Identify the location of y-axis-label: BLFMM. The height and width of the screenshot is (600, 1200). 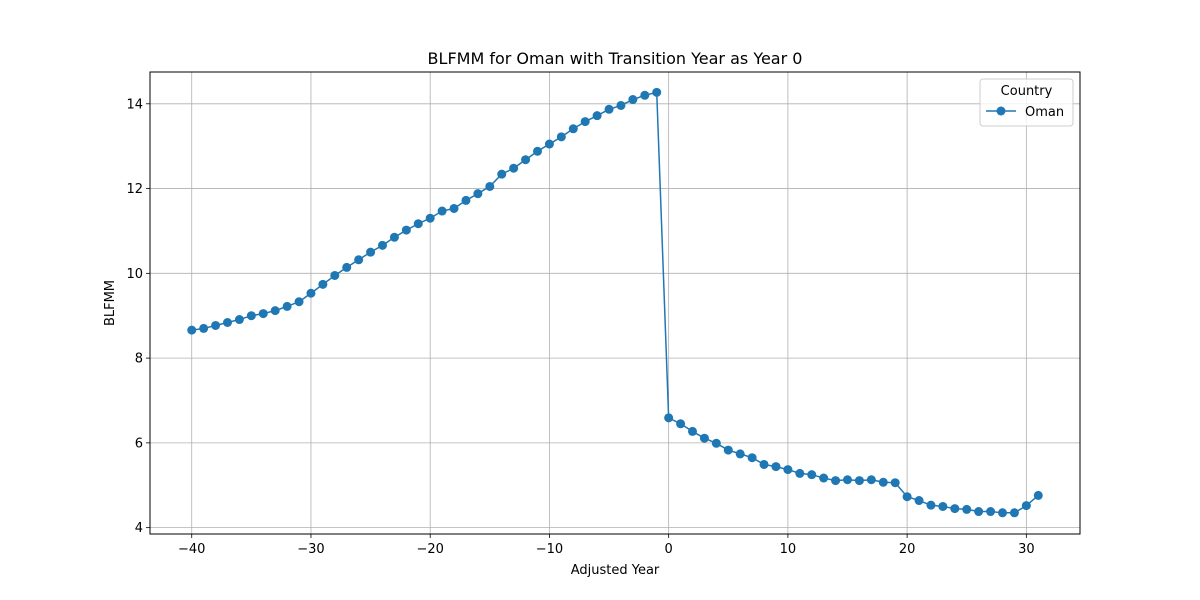
(110, 303).